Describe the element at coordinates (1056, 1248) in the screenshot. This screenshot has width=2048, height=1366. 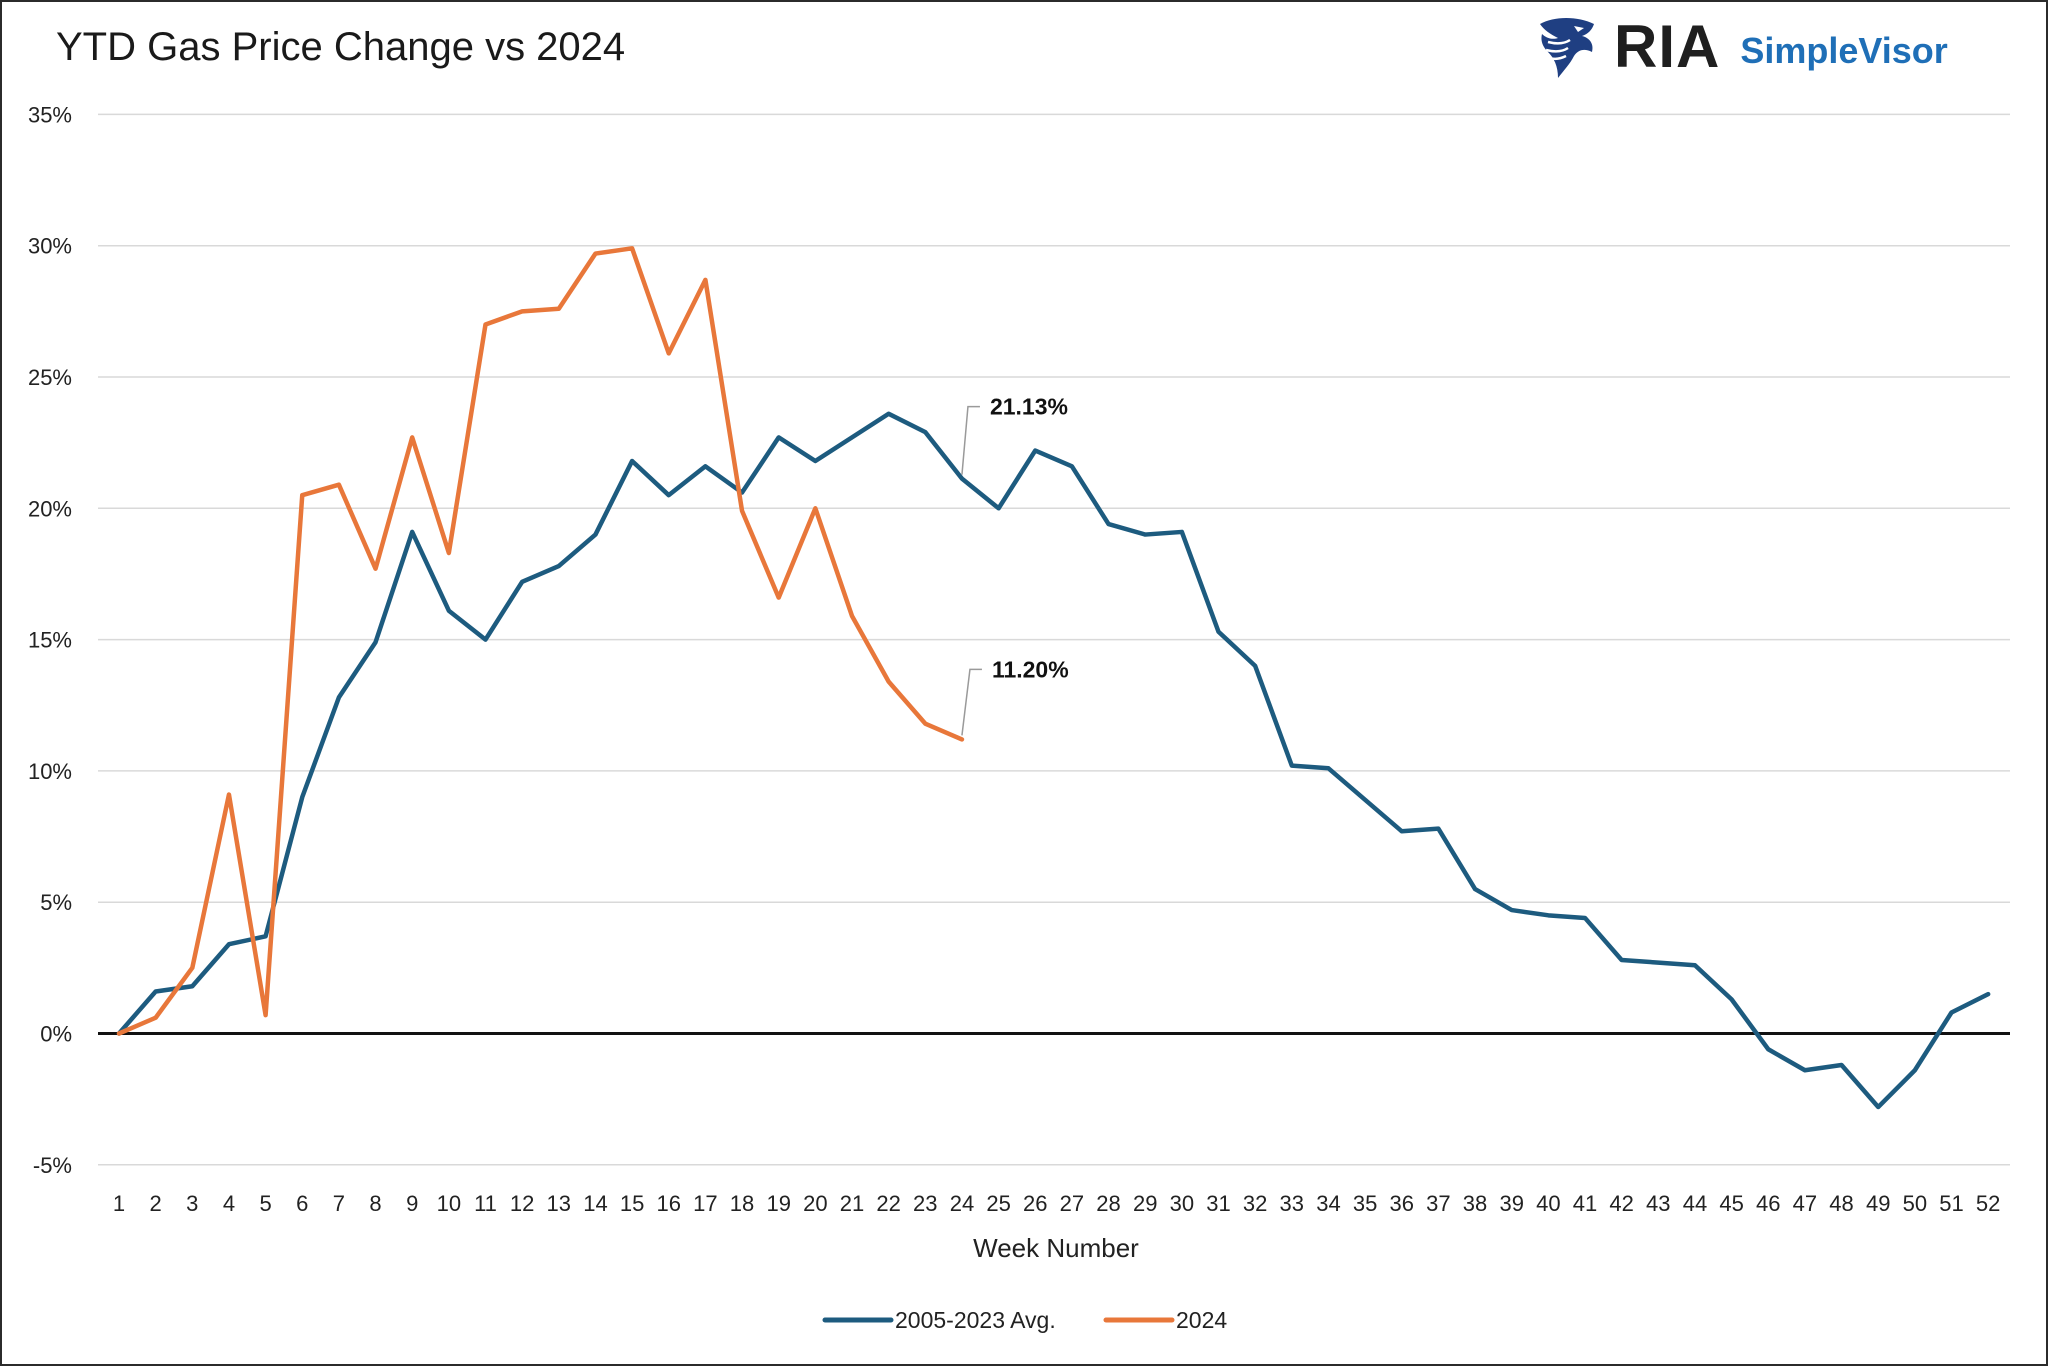
I see `x-axis-label: Week Number` at that location.